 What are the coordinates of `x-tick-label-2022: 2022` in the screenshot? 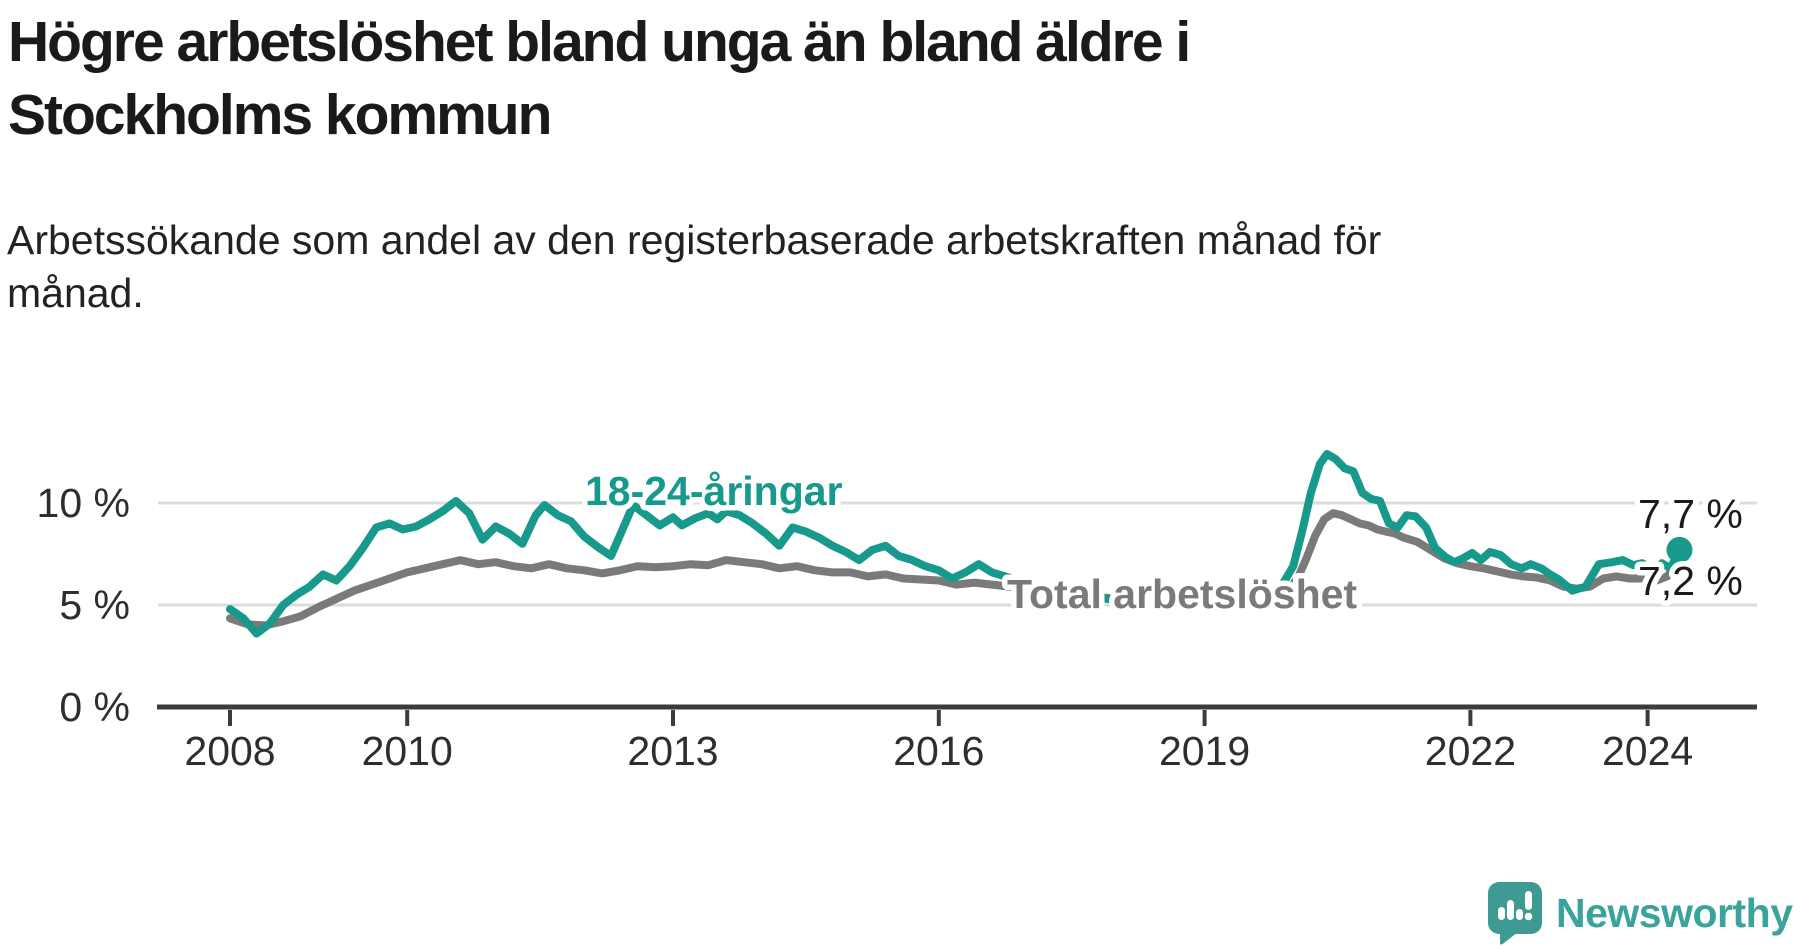 It's located at (1470, 751).